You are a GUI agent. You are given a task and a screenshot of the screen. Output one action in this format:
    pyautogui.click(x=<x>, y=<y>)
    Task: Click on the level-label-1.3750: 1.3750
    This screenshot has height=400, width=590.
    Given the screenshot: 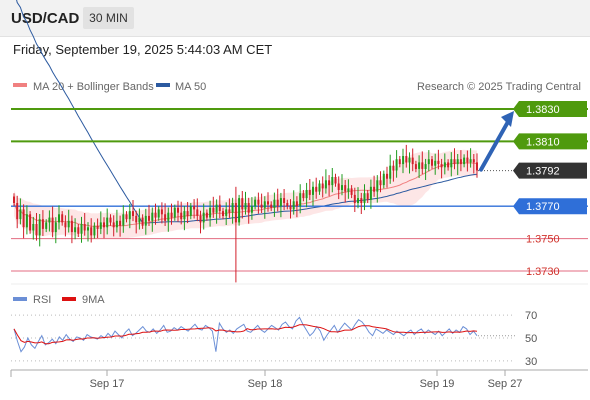 What is the action you would take?
    pyautogui.click(x=543, y=240)
    